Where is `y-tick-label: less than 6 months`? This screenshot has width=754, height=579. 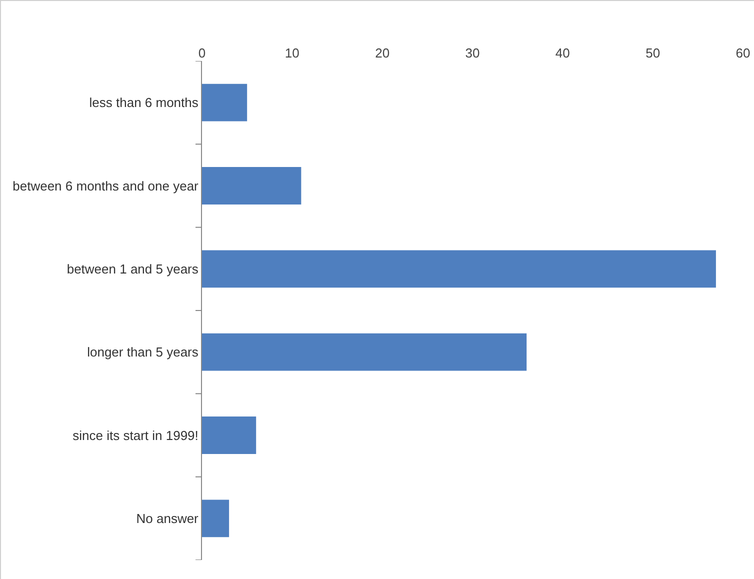 y-tick-label: less than 6 months is located at coordinates (144, 102).